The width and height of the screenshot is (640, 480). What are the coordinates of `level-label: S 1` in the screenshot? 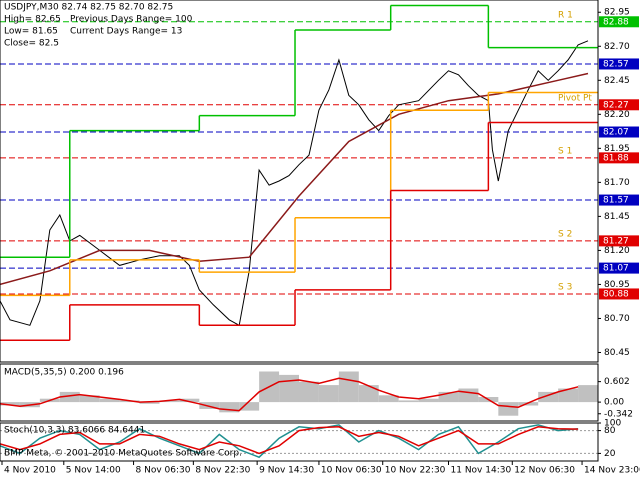 It's located at (565, 151).